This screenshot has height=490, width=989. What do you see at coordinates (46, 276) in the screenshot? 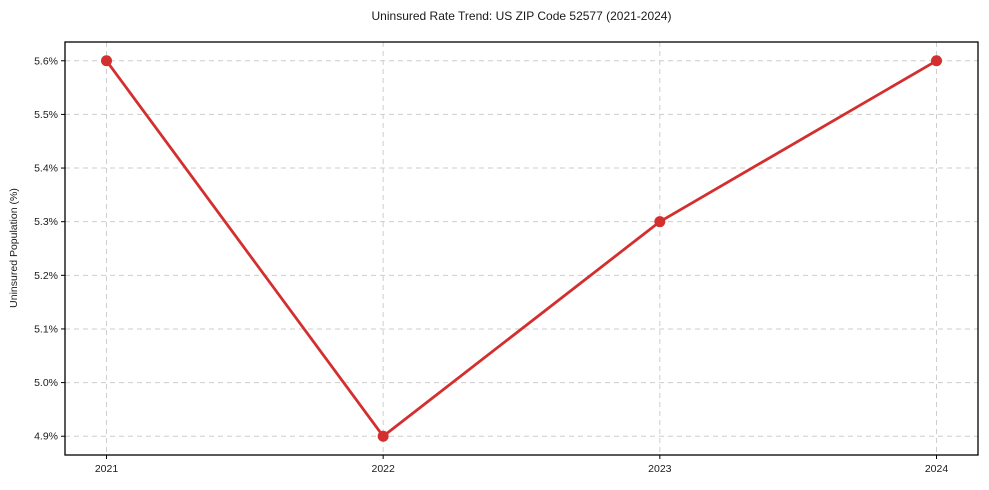
I see `y-tick-label: 5.2%` at bounding box center [46, 276].